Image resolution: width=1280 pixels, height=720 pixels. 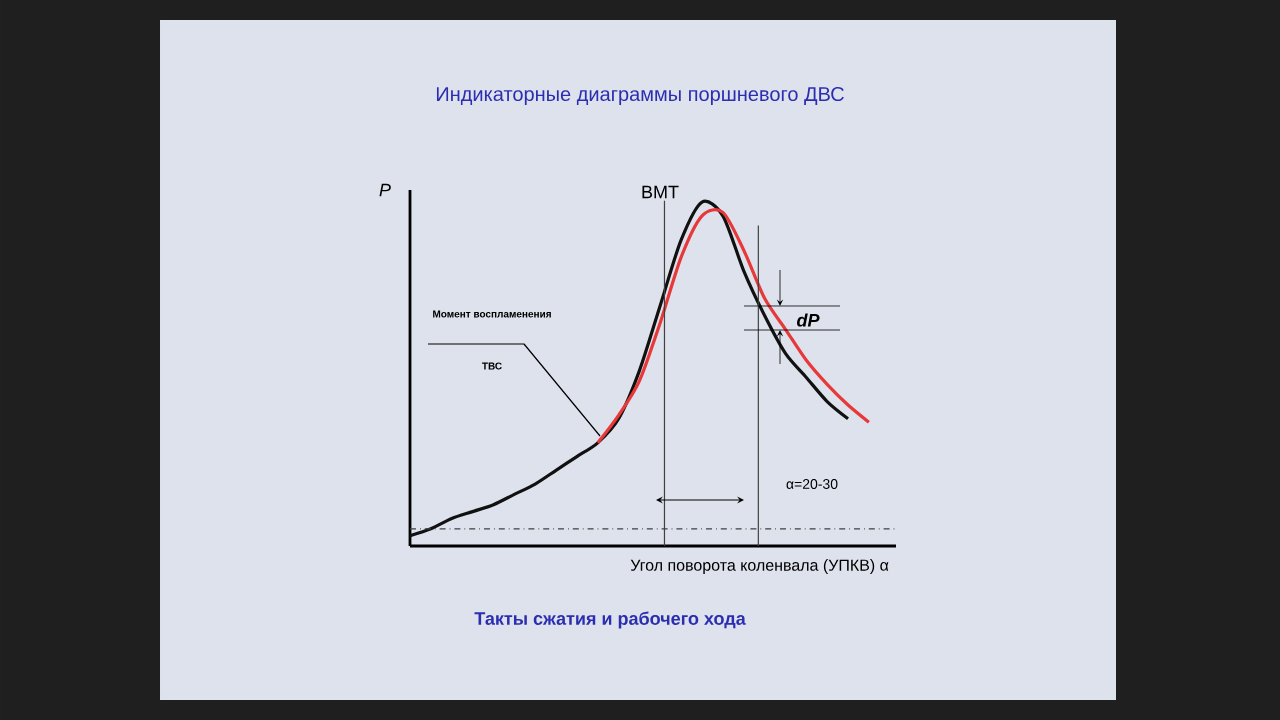 I want to click on annotation: dP, so click(x=808, y=320).